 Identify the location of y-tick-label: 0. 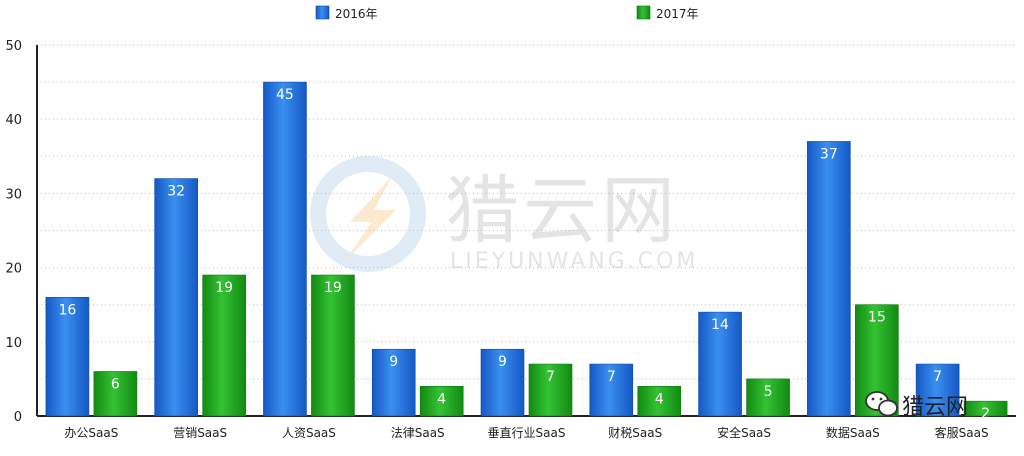
(18, 417).